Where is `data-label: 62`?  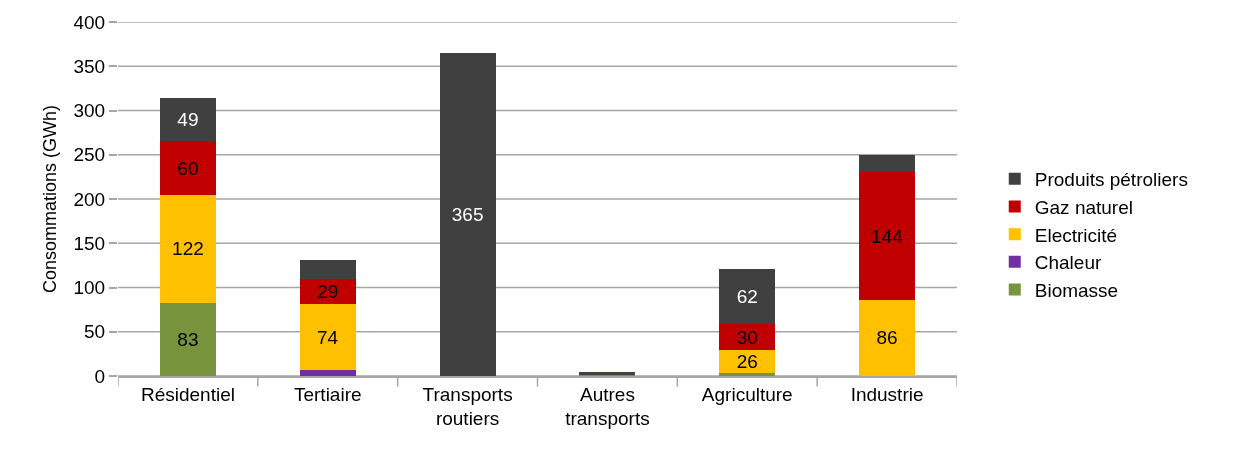
data-label: 62 is located at coordinates (747, 296).